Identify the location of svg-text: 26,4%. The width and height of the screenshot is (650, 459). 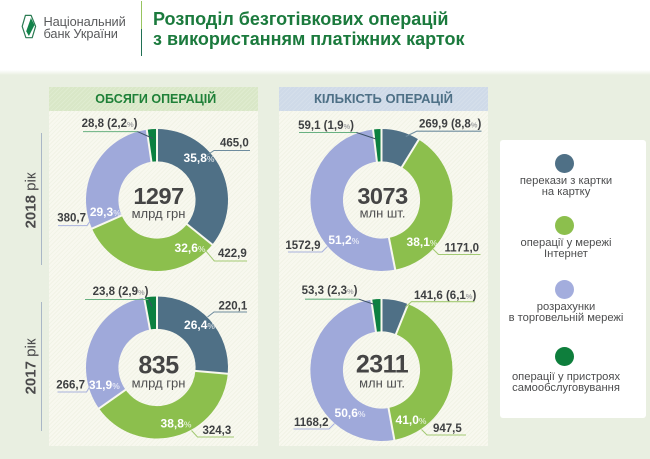
(199, 325).